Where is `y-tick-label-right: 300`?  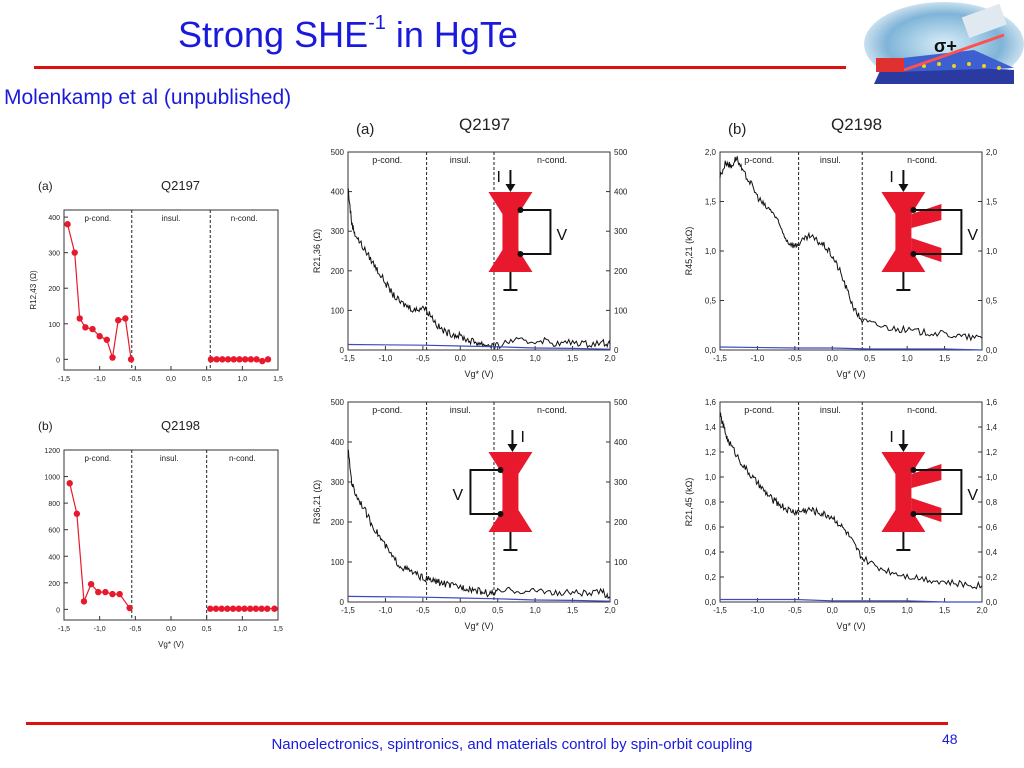 y-tick-label-right: 300 is located at coordinates (621, 482).